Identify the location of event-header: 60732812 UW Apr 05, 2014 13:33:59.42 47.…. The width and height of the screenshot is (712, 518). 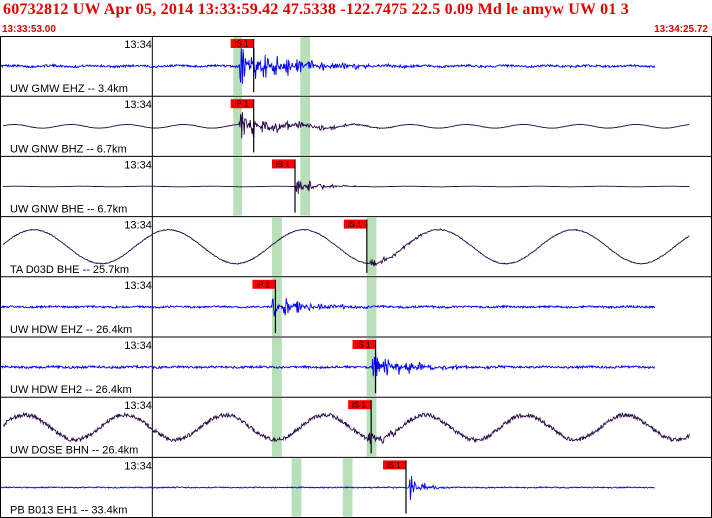
(356, 18).